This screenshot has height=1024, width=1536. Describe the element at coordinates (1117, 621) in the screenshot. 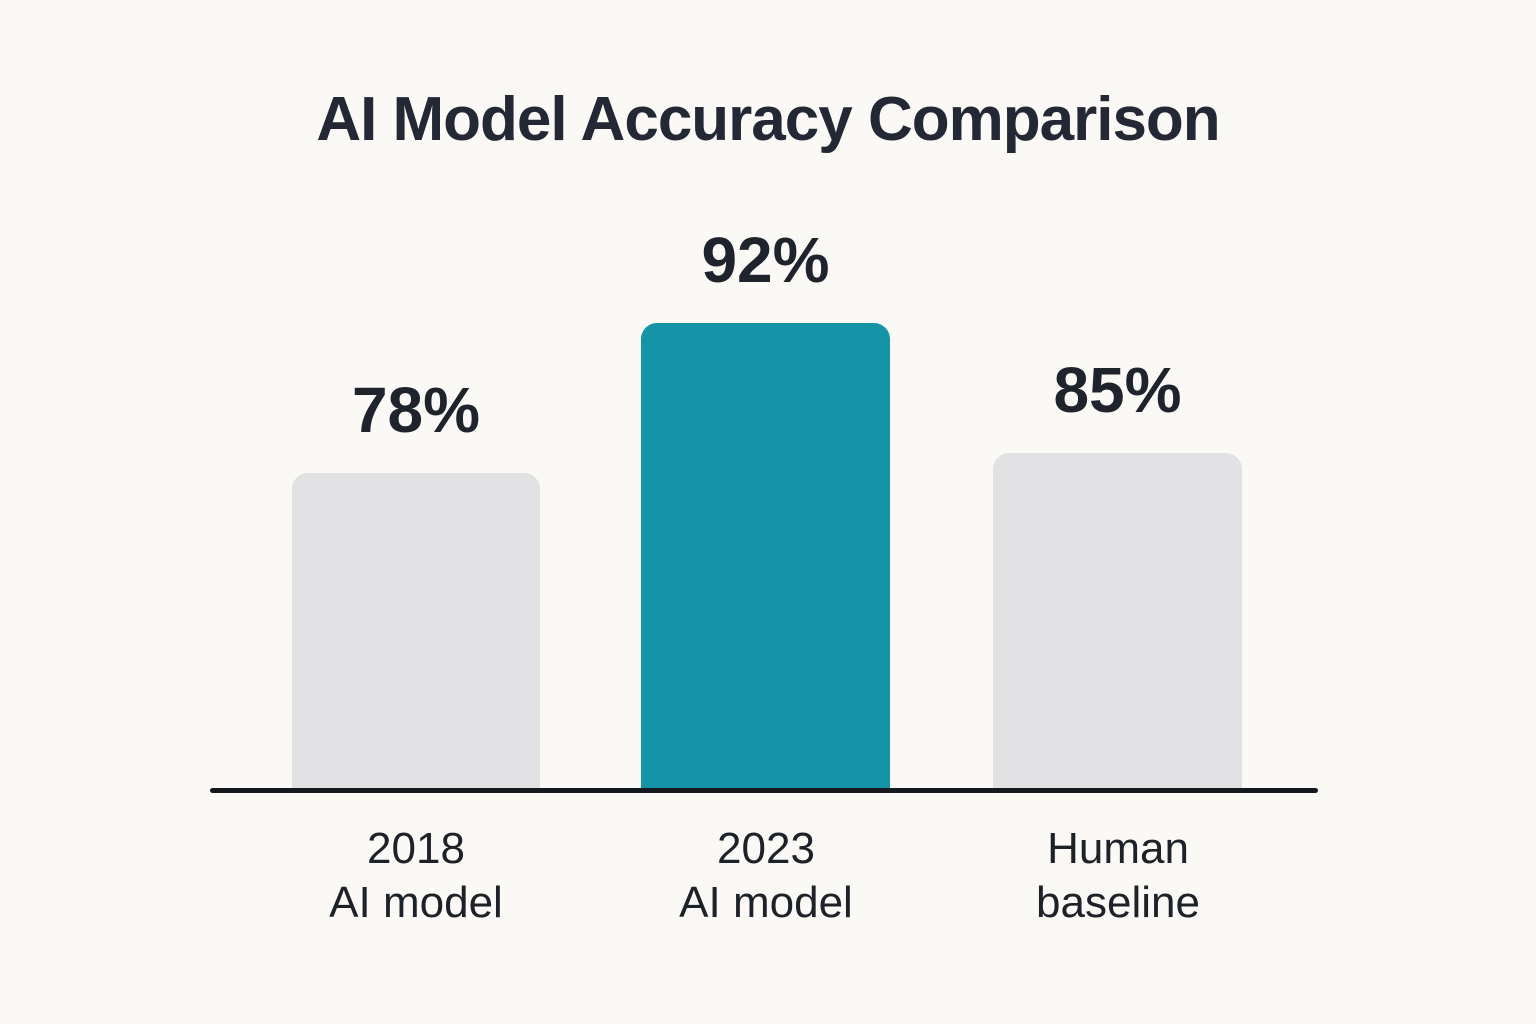

I see `bar-human-baseline` at that location.